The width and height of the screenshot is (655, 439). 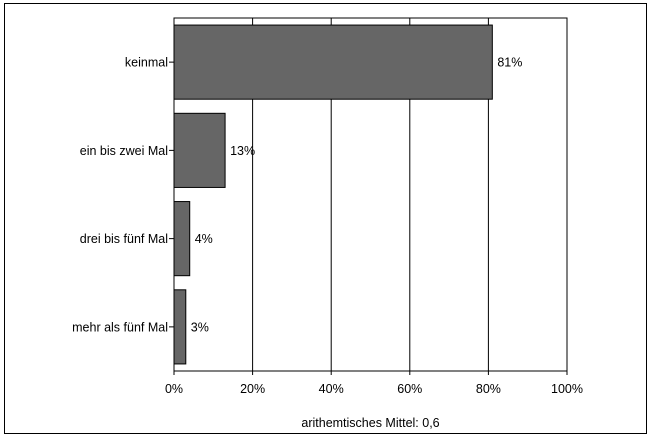 I want to click on category-label: drei bis fünf Mal, so click(x=124, y=239).